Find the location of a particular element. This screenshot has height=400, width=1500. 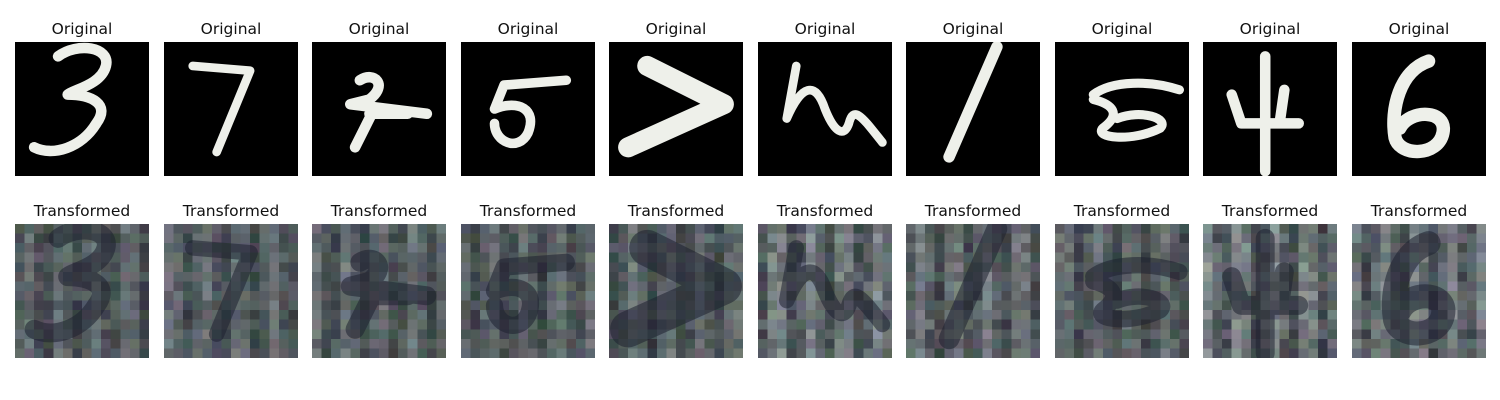

digit-chevron-image is located at coordinates (676, 109).